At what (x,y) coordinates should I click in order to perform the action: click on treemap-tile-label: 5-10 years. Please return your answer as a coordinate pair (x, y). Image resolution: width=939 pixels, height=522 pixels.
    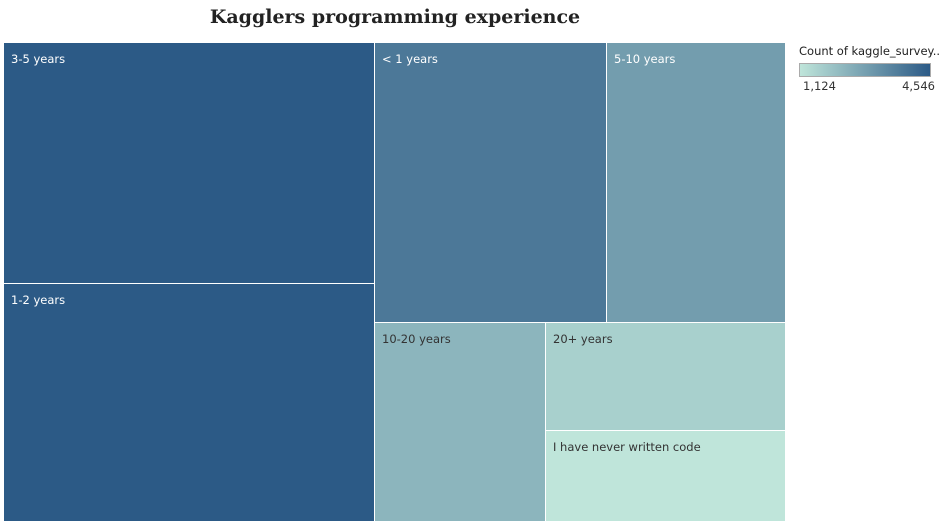
    Looking at the image, I should click on (645, 59).